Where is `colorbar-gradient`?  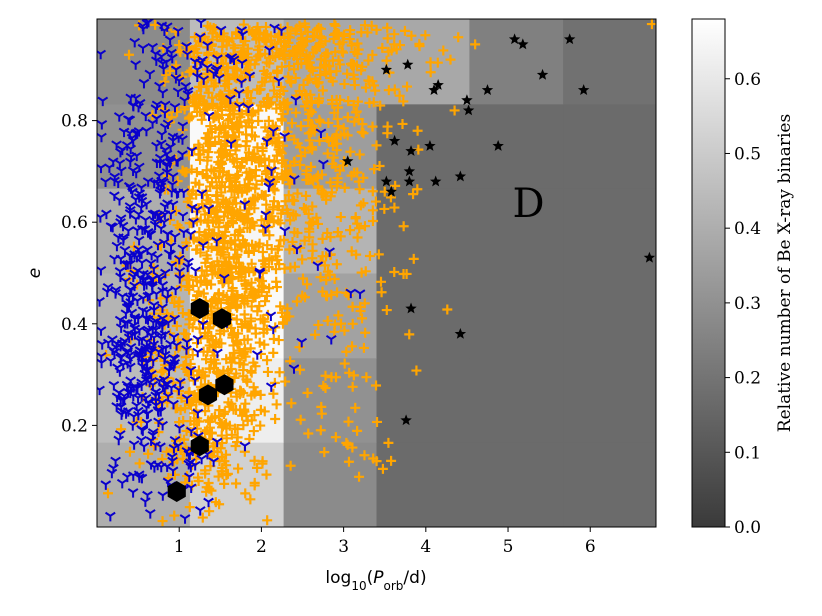
colorbar-gradient is located at coordinates (708, 273).